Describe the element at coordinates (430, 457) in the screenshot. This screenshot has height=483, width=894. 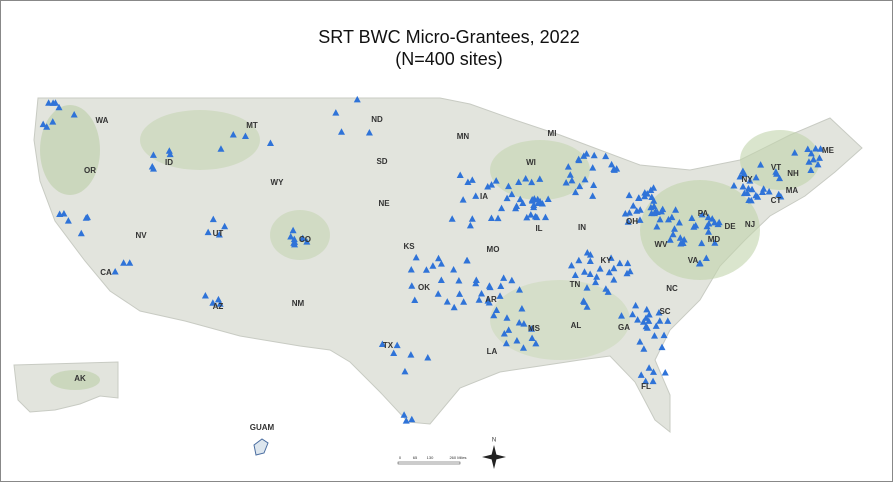
I see `scale-label: 130` at that location.